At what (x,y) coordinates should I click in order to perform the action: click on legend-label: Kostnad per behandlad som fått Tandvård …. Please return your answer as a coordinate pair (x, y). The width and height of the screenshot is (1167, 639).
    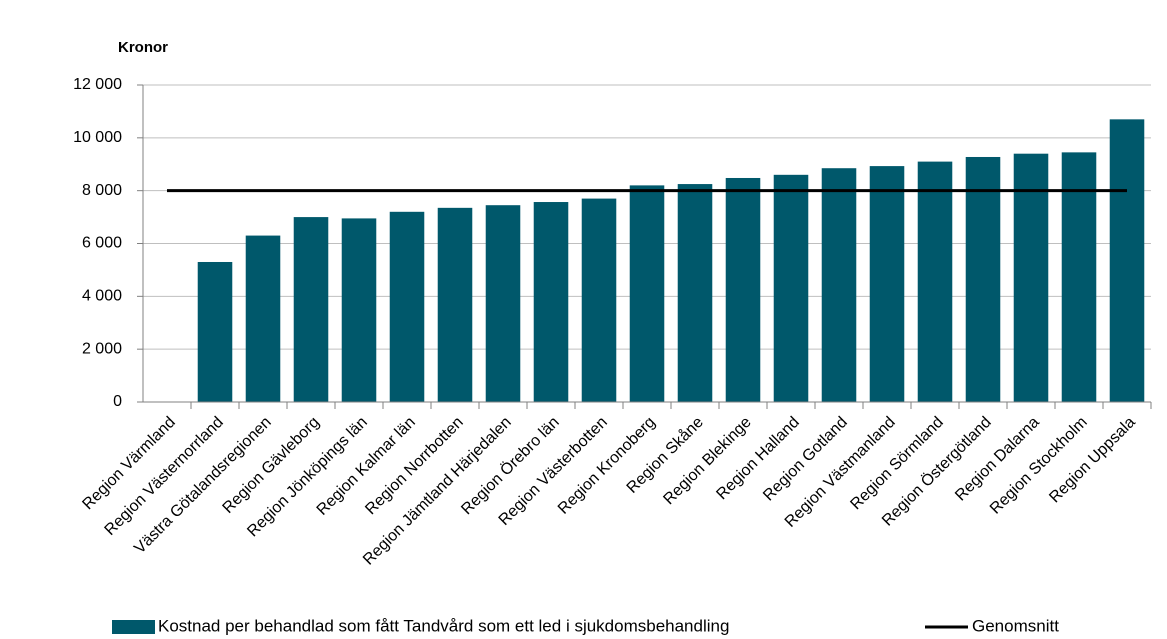
    Looking at the image, I should click on (443, 625).